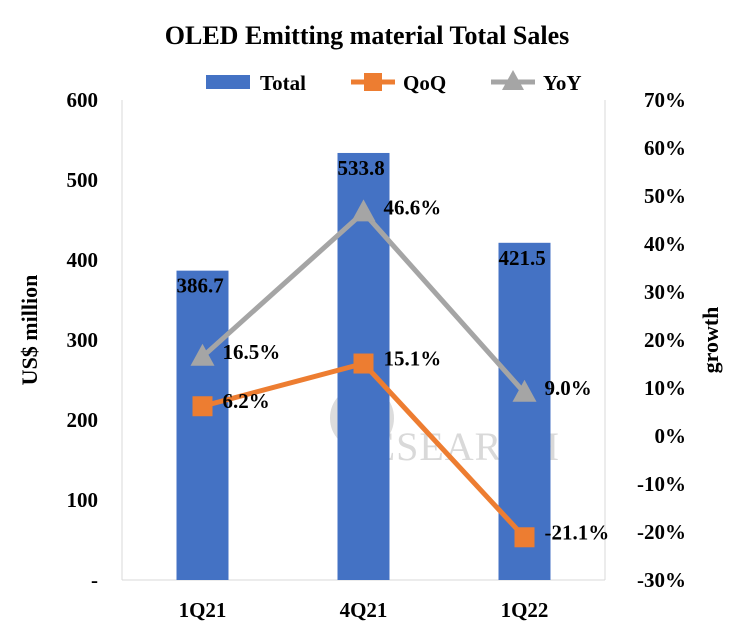  I want to click on y2-tick-label: 10%, so click(665, 388).